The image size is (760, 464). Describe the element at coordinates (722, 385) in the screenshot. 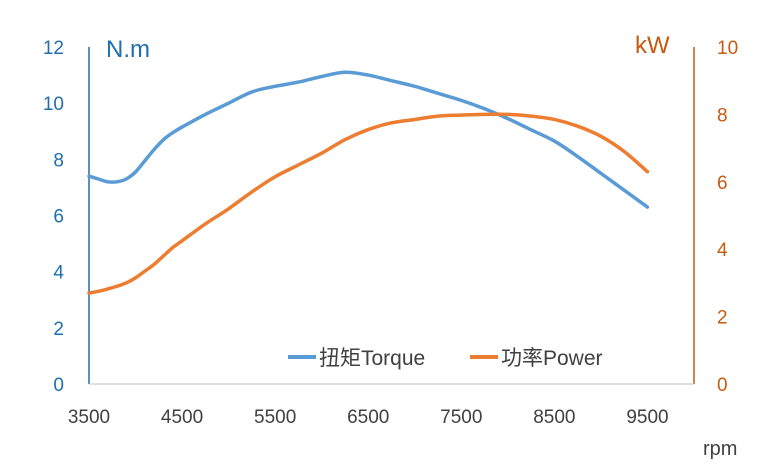

I see `right-y-tick-0: 0` at that location.